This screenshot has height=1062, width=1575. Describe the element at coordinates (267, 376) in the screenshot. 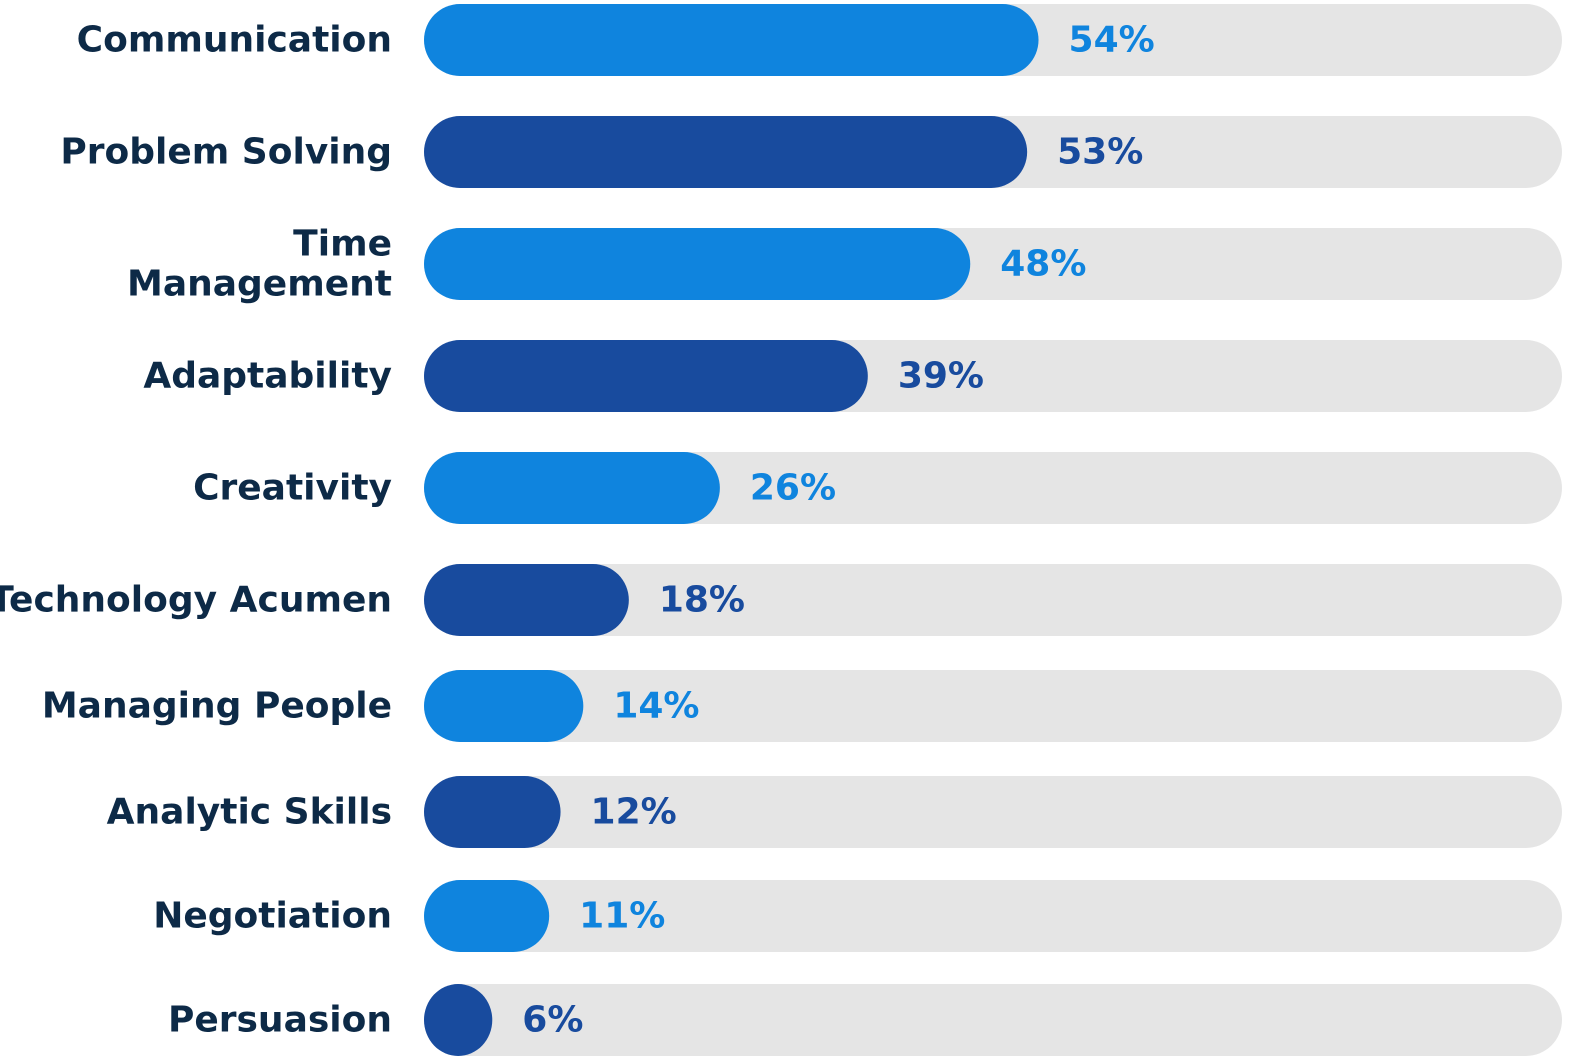

I see `category-label: Adaptability` at that location.